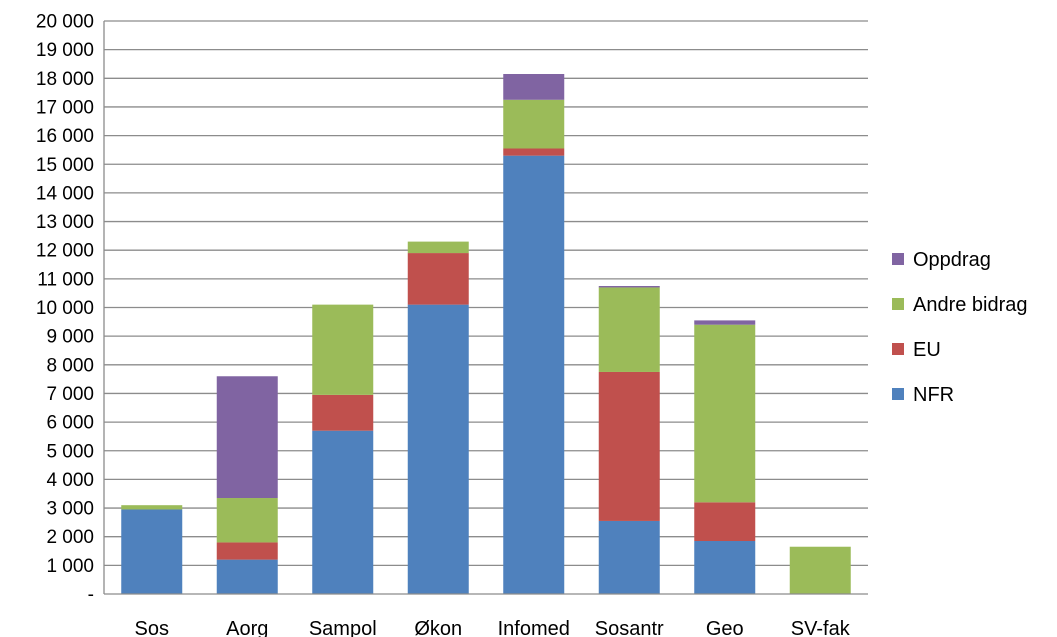 The width and height of the screenshot is (1057, 637). I want to click on legend: Oppdrag Andre bidrag EU NFR, so click(960, 327).